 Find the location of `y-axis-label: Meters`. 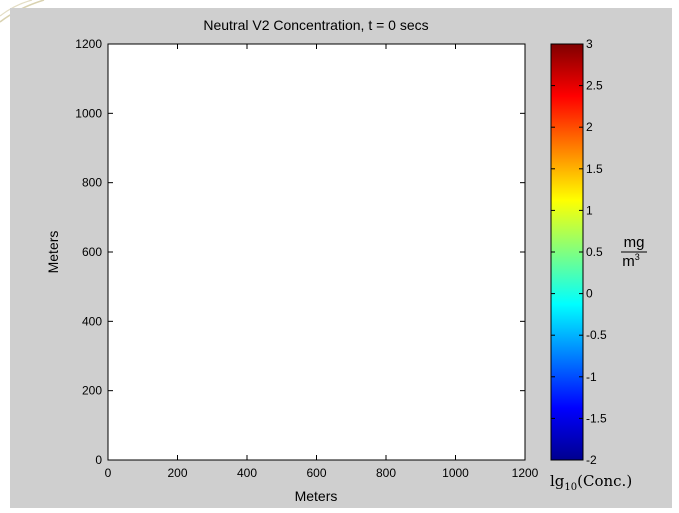

y-axis-label: Meters is located at coordinates (53, 252).